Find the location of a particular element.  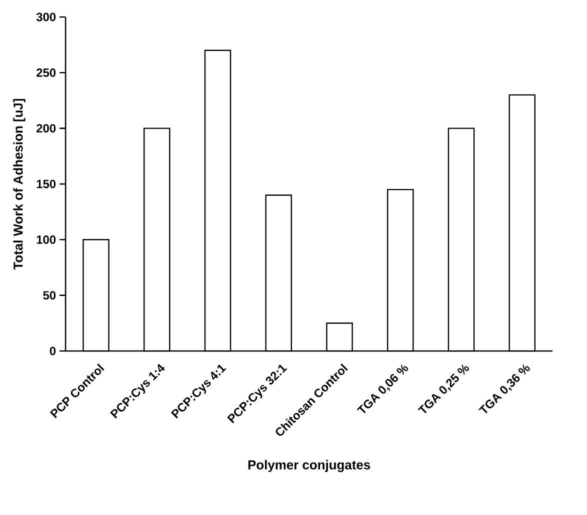

y-tick-label: 100 is located at coordinates (46, 239).